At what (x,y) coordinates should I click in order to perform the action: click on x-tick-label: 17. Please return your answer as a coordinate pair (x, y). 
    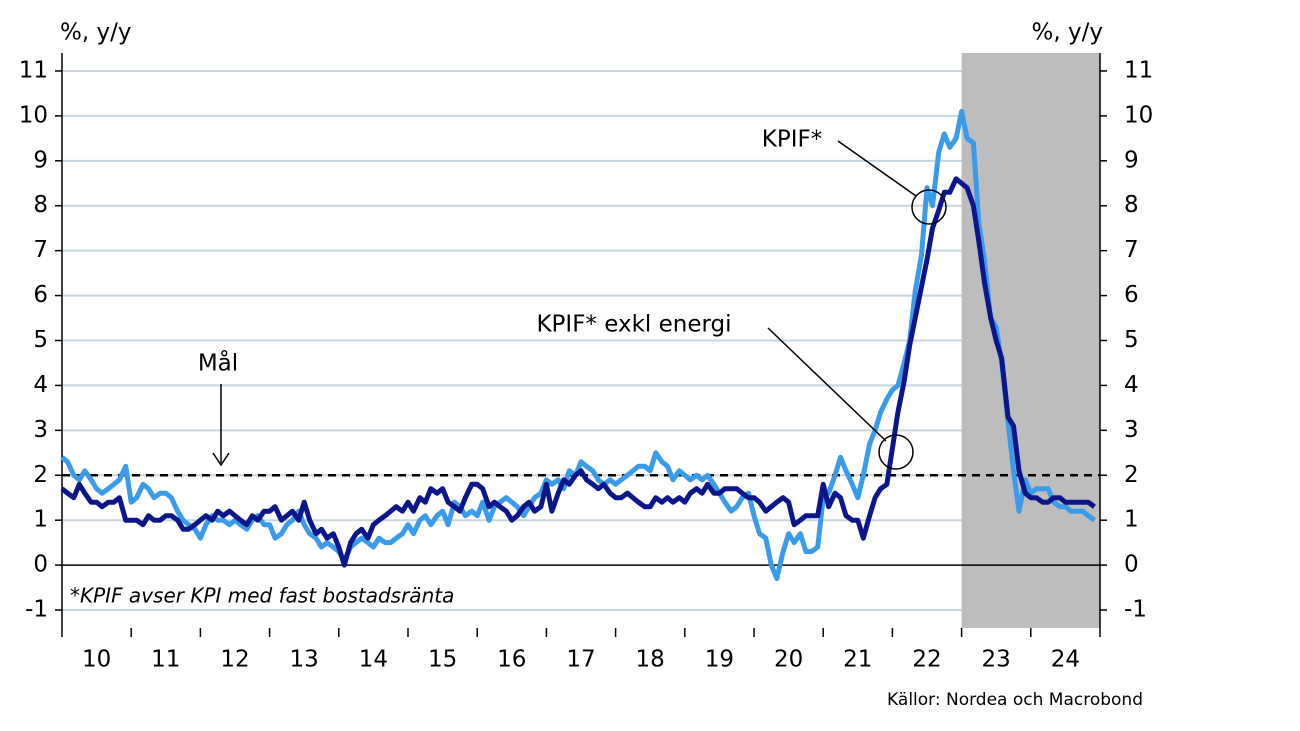
    Looking at the image, I should click on (580, 660).